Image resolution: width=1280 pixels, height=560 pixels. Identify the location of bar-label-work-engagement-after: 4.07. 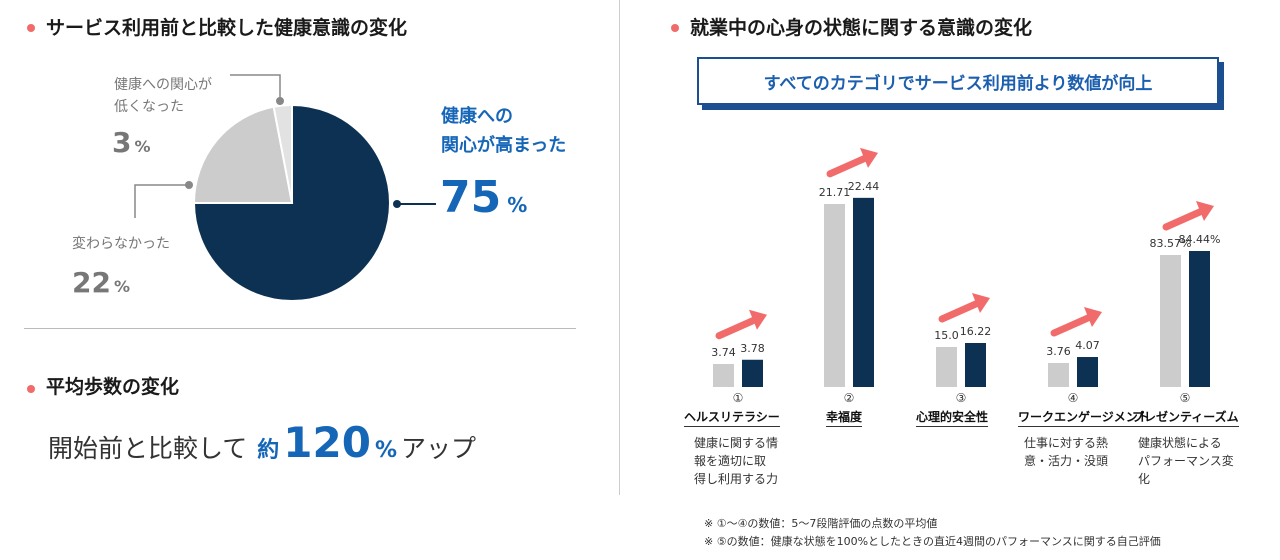
(1087, 345).